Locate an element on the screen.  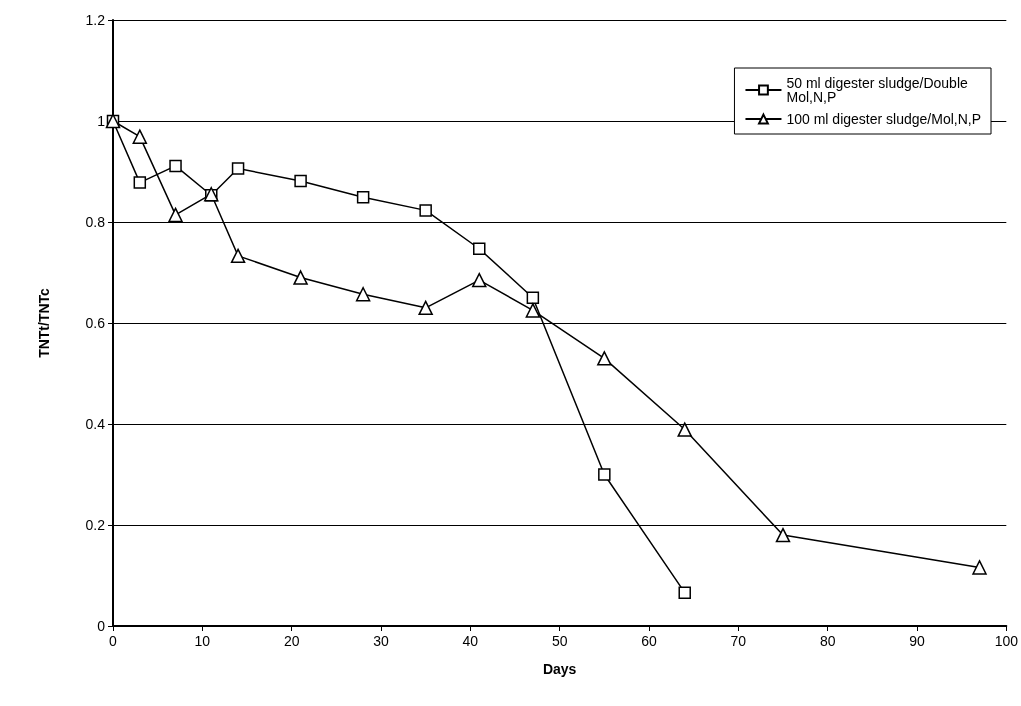
x-tick-label: 60 is located at coordinates (649, 641).